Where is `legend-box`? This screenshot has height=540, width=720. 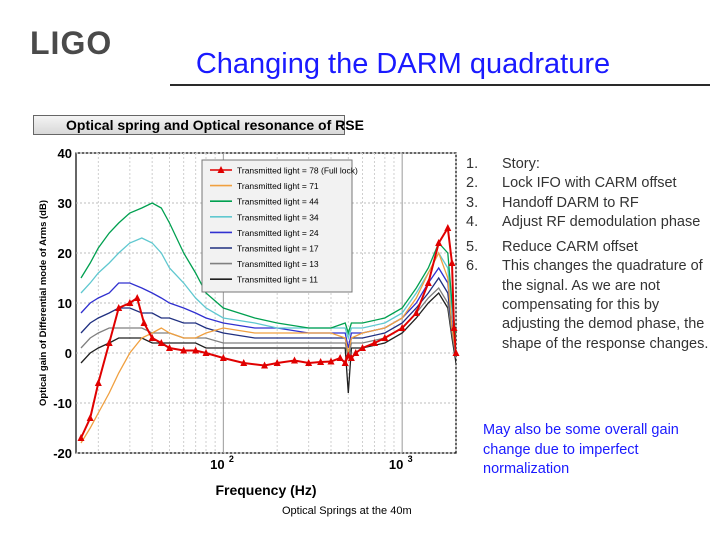
legend-box is located at coordinates (277, 226).